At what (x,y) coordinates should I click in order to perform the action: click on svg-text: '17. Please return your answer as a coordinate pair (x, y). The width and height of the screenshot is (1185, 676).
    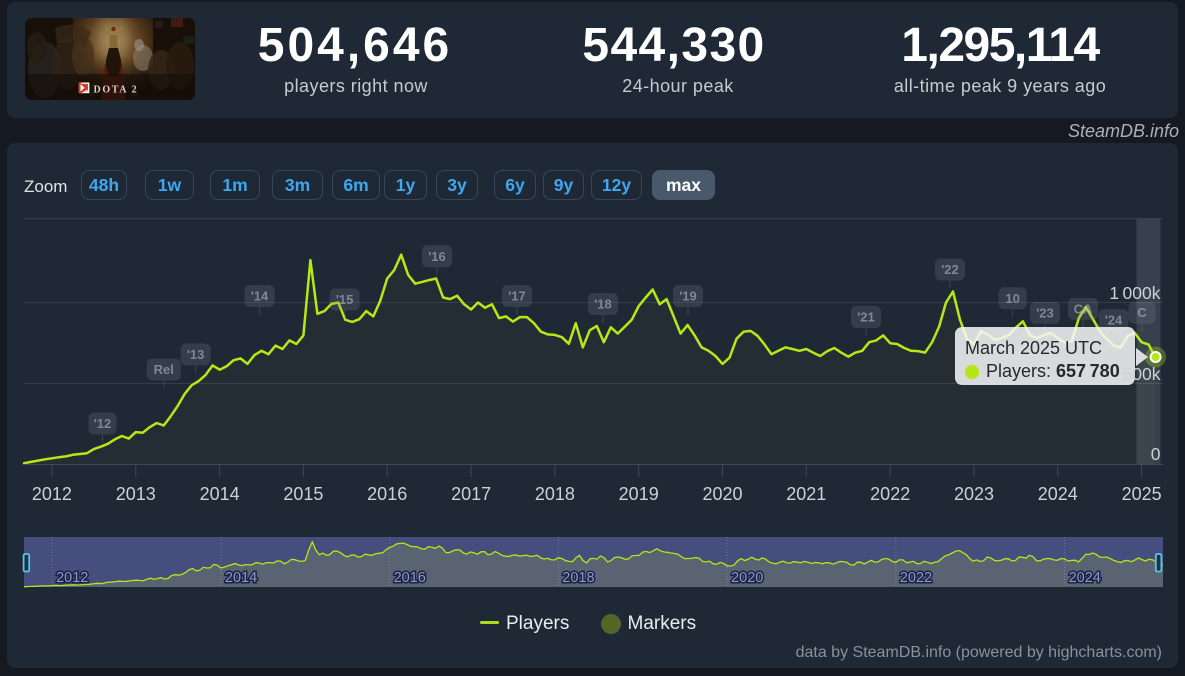
    Looking at the image, I should click on (517, 296).